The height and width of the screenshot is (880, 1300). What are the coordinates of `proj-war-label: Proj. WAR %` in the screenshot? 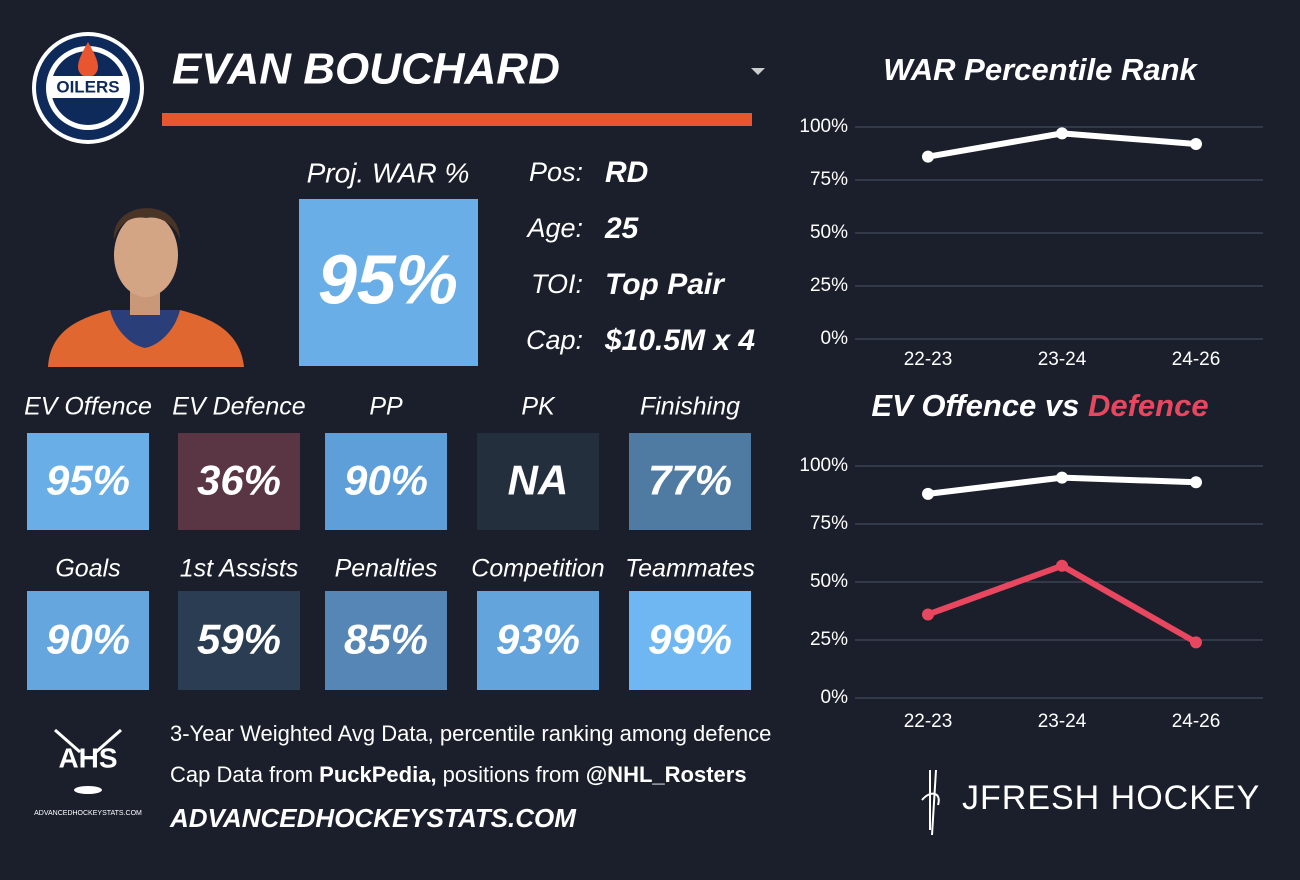 It's located at (388, 172).